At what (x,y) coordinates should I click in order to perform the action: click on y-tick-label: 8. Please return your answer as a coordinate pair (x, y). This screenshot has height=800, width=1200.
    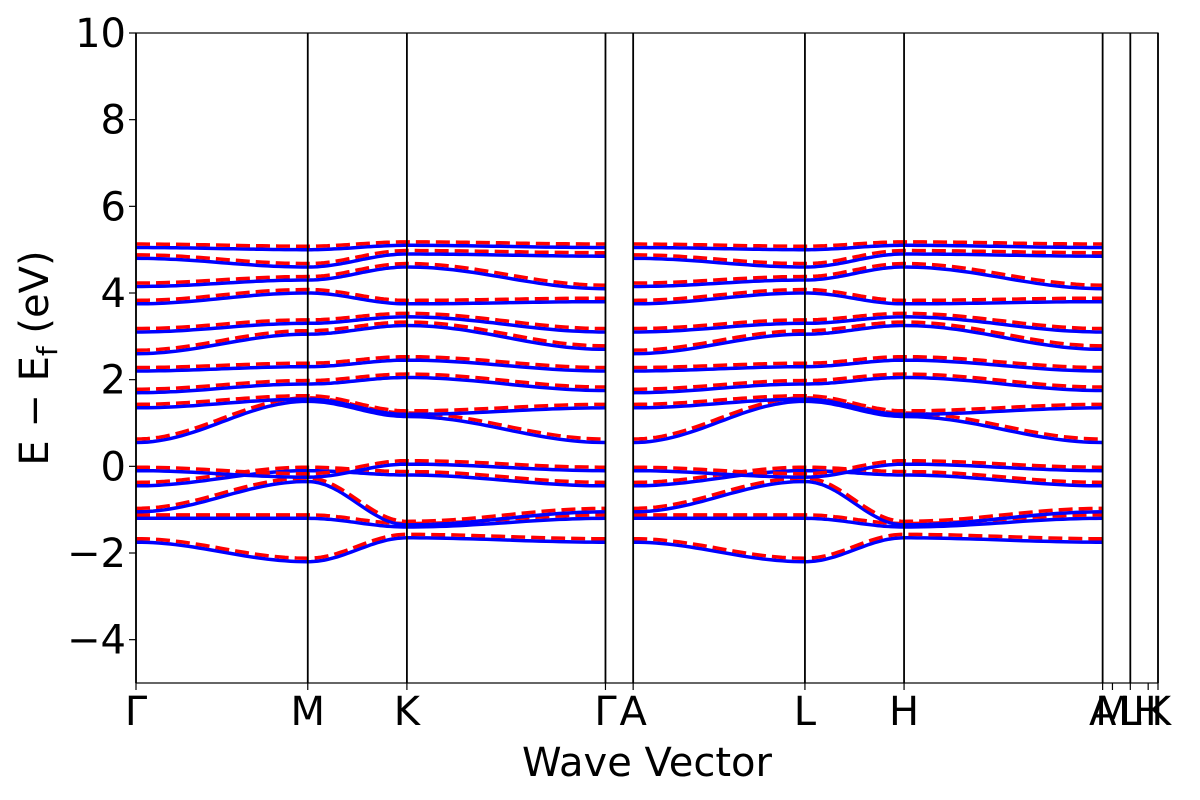
    Looking at the image, I should click on (113, 121).